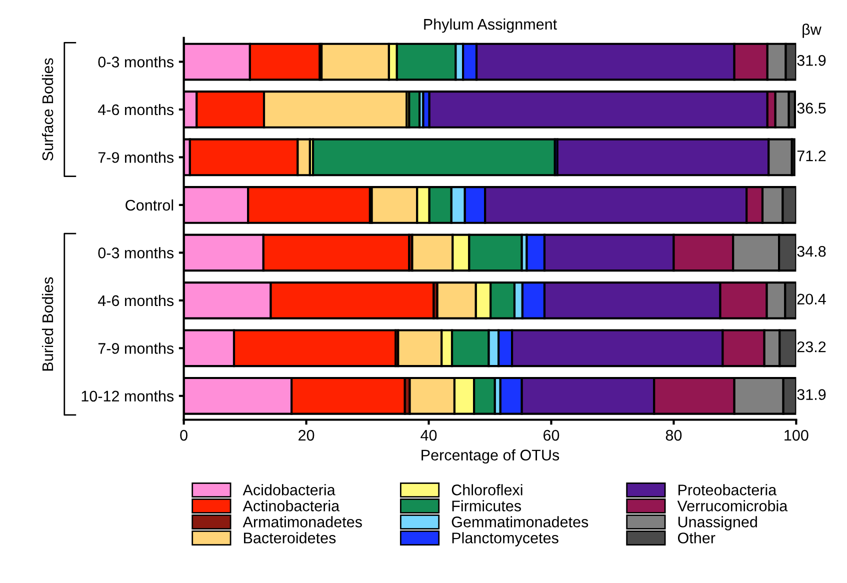 This screenshot has height=583, width=847. What do you see at coordinates (505, 539) in the screenshot?
I see `legend-label: Planctomycetes` at bounding box center [505, 539].